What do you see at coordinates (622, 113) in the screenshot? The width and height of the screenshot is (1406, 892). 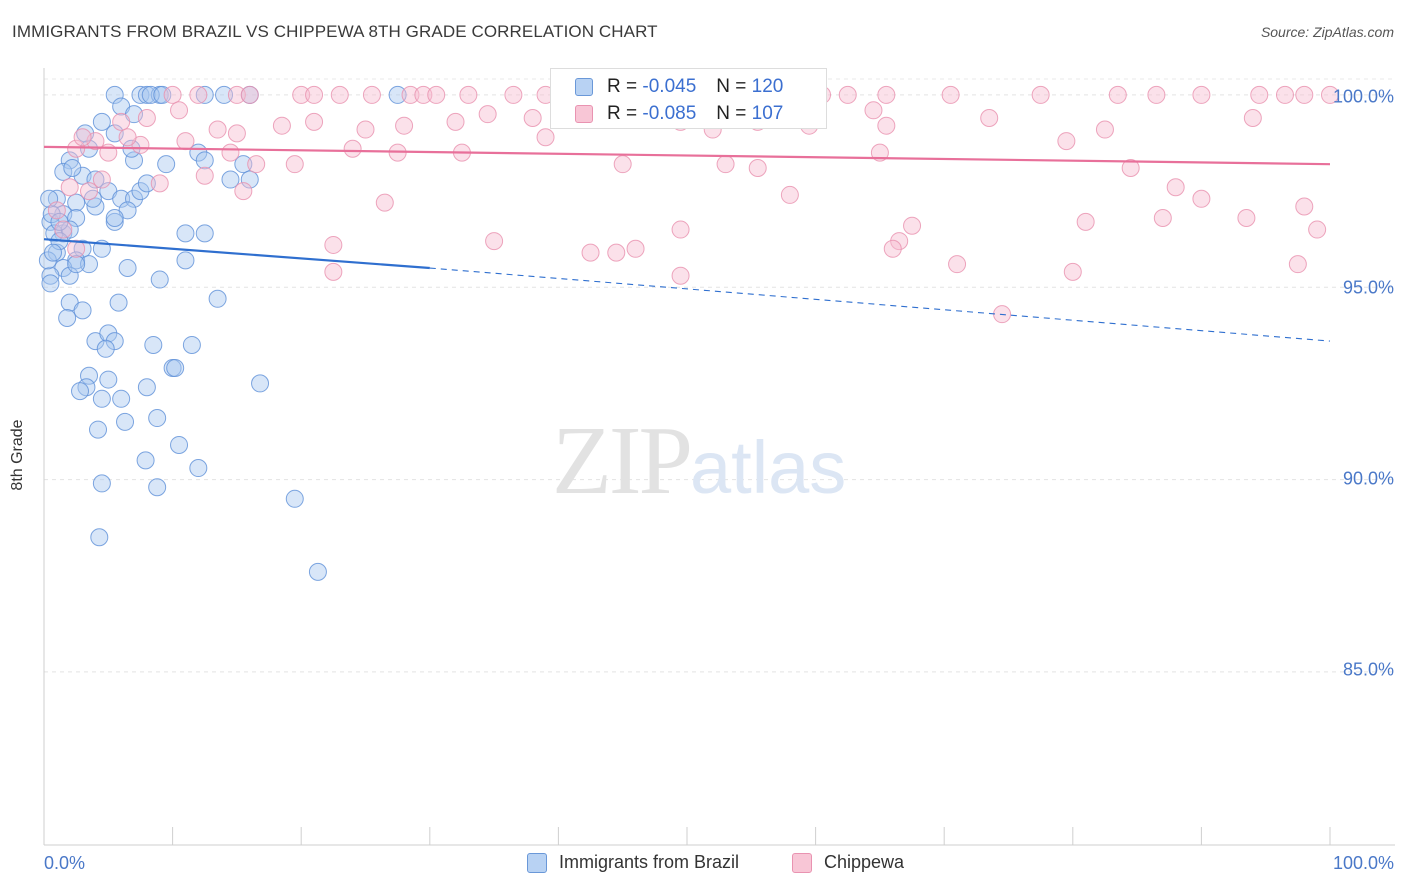 I see `r-label: R =` at bounding box center [622, 113].